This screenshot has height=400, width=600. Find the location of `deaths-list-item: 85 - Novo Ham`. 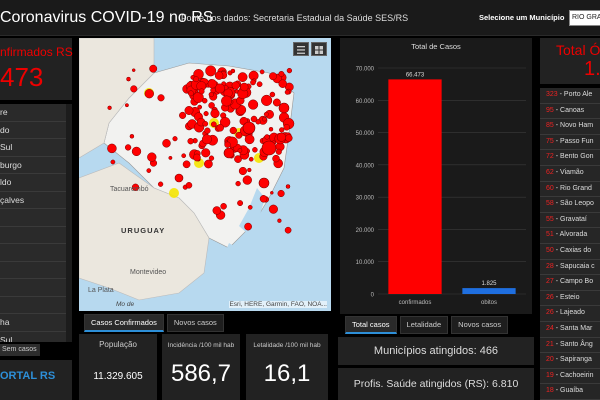

deaths-list-item: 85 - Novo Ham is located at coordinates (570, 127).